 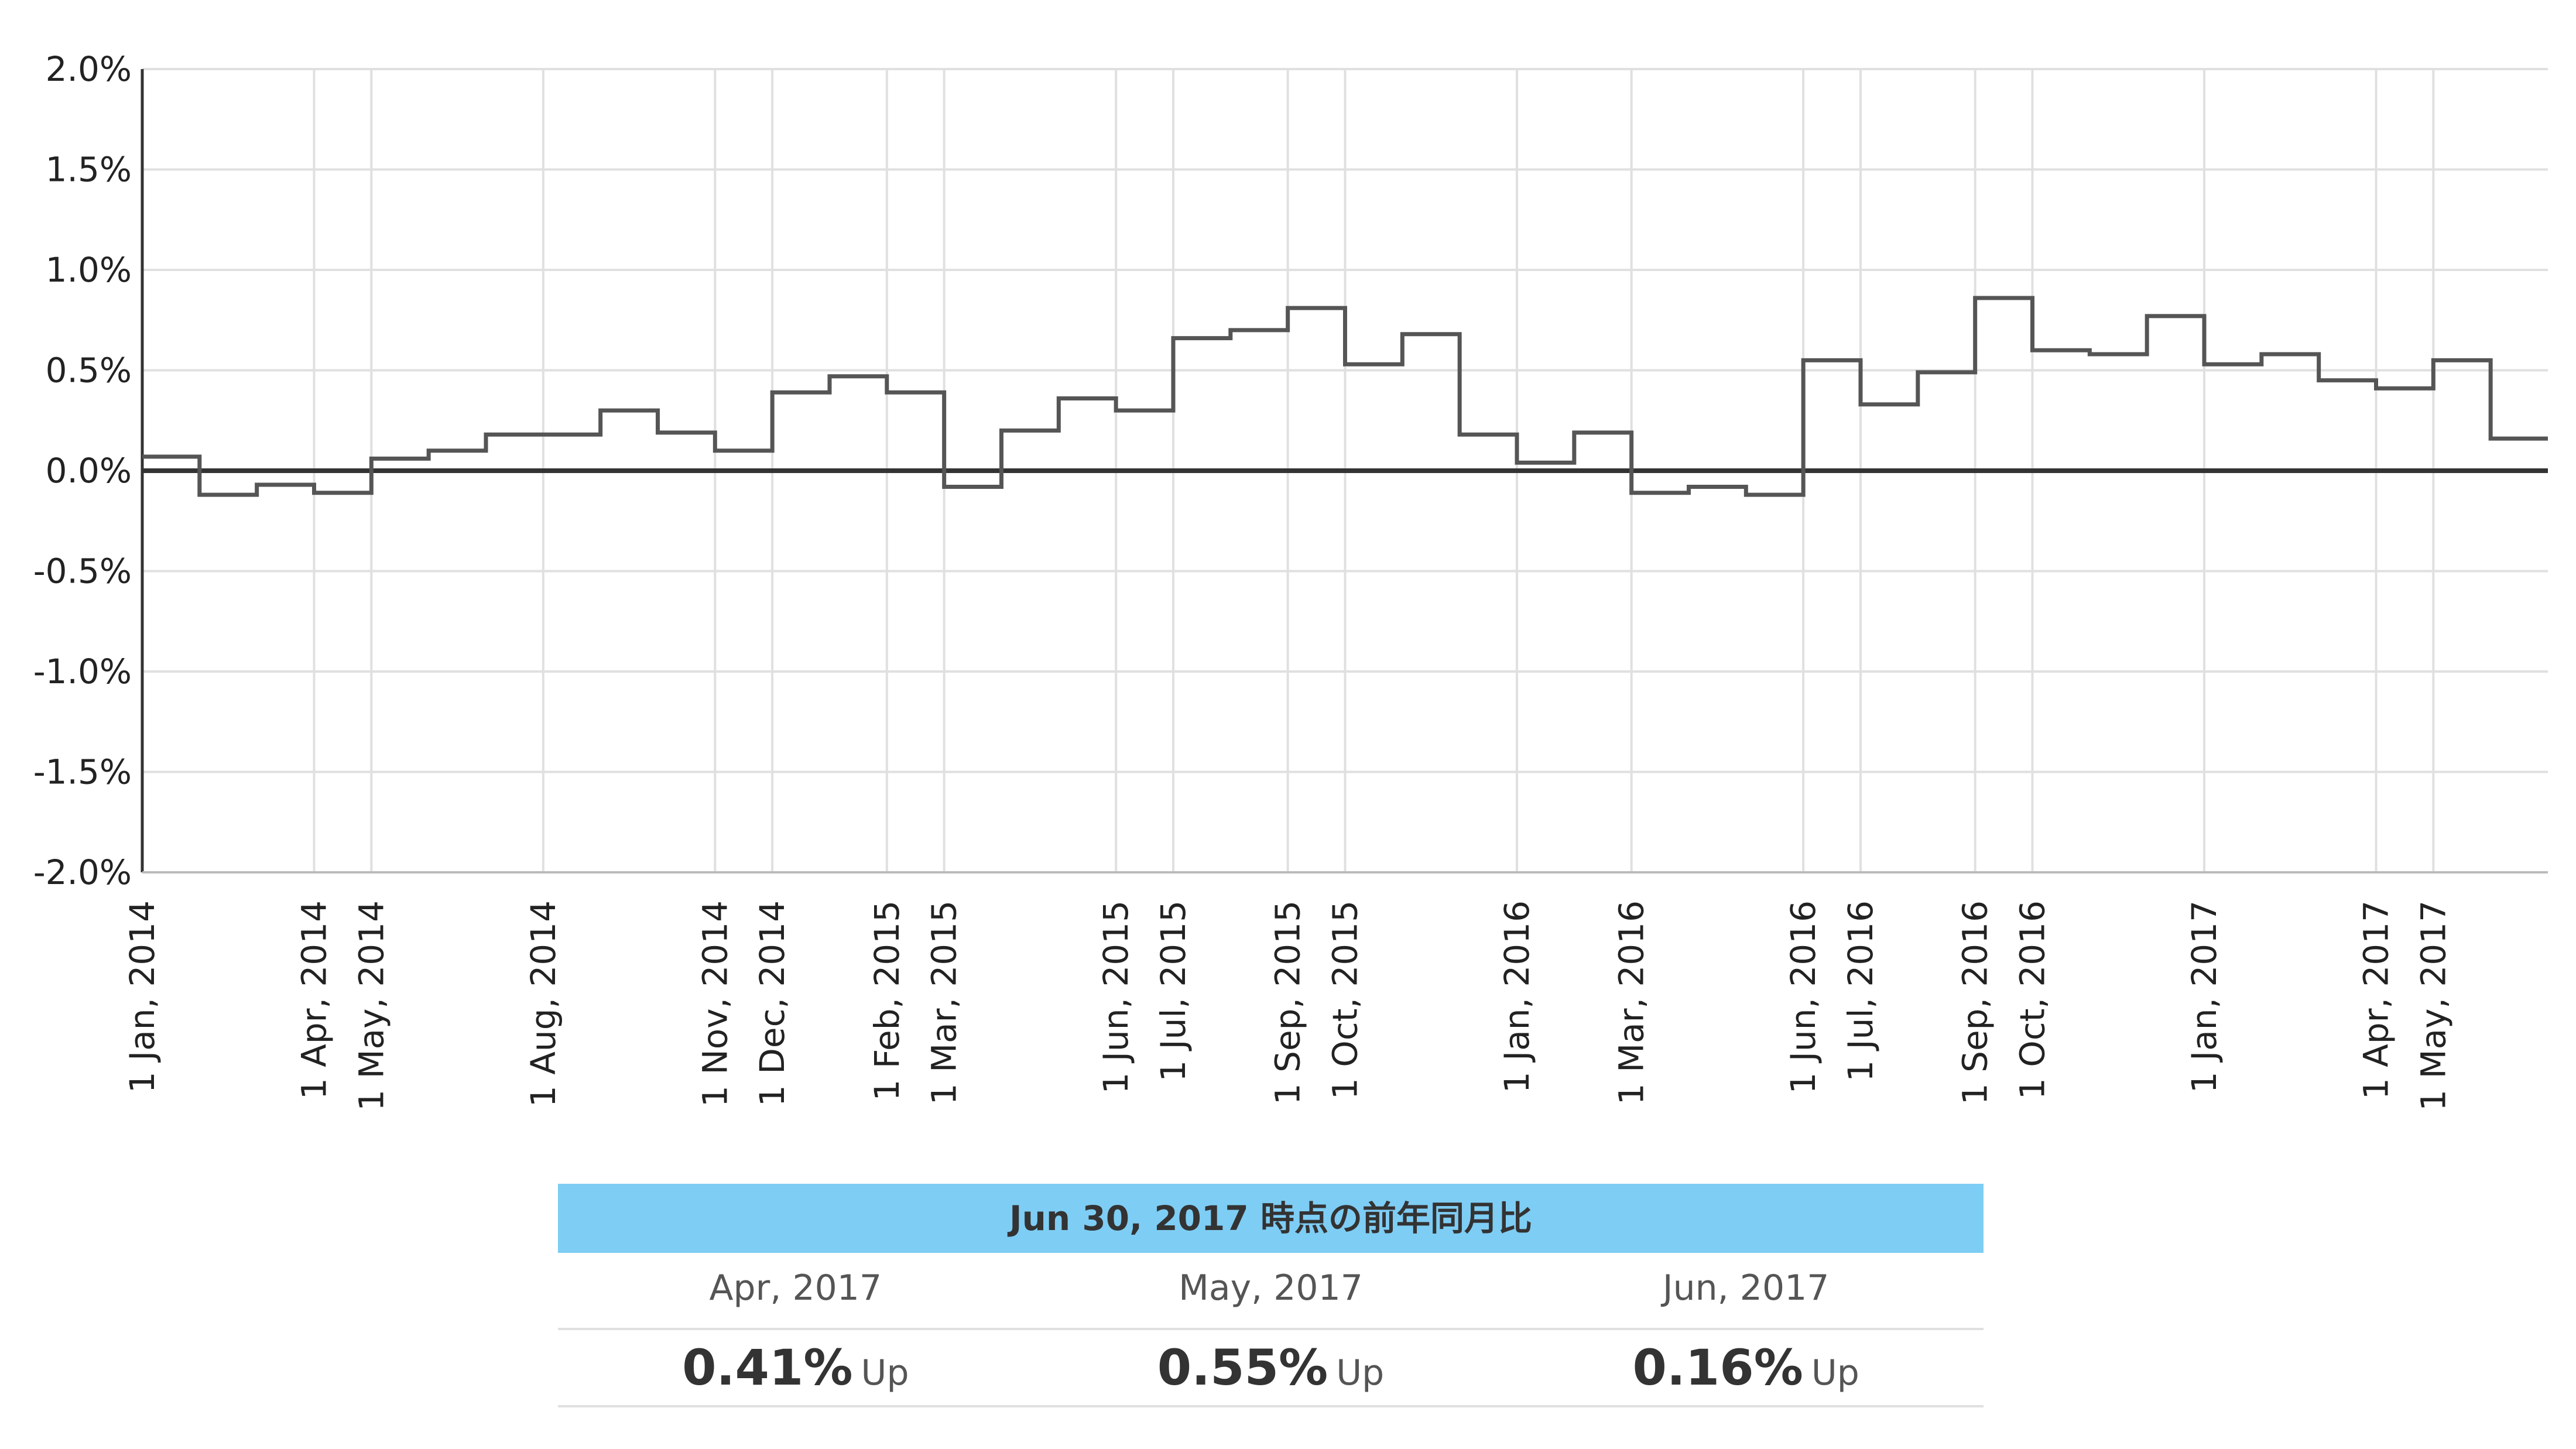 I want to click on x-tick-label: 1 Apr, 2014, so click(x=314, y=999).